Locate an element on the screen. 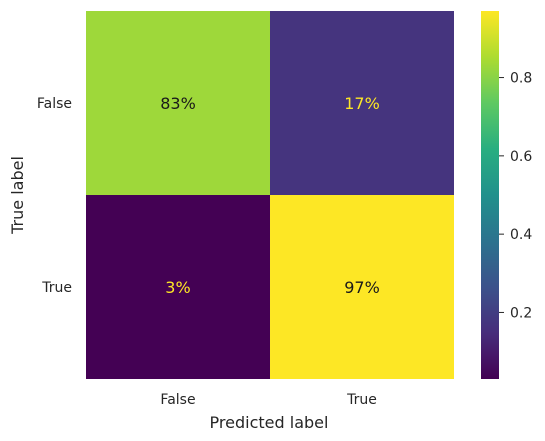 The width and height of the screenshot is (545, 441). x-tick-label: False is located at coordinates (177, 400).